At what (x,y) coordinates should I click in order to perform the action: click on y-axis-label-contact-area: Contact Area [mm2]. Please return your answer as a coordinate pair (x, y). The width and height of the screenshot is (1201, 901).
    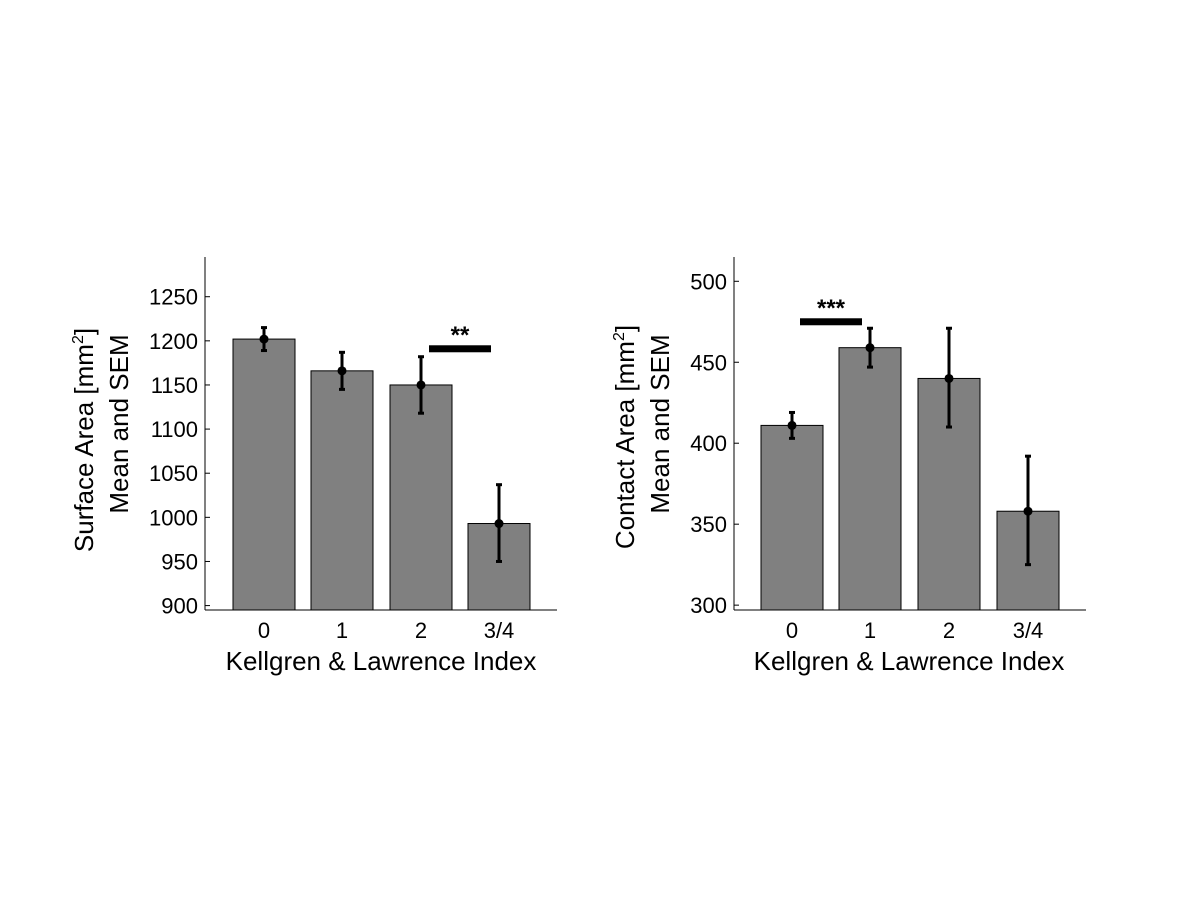
    Looking at the image, I should click on (625, 437).